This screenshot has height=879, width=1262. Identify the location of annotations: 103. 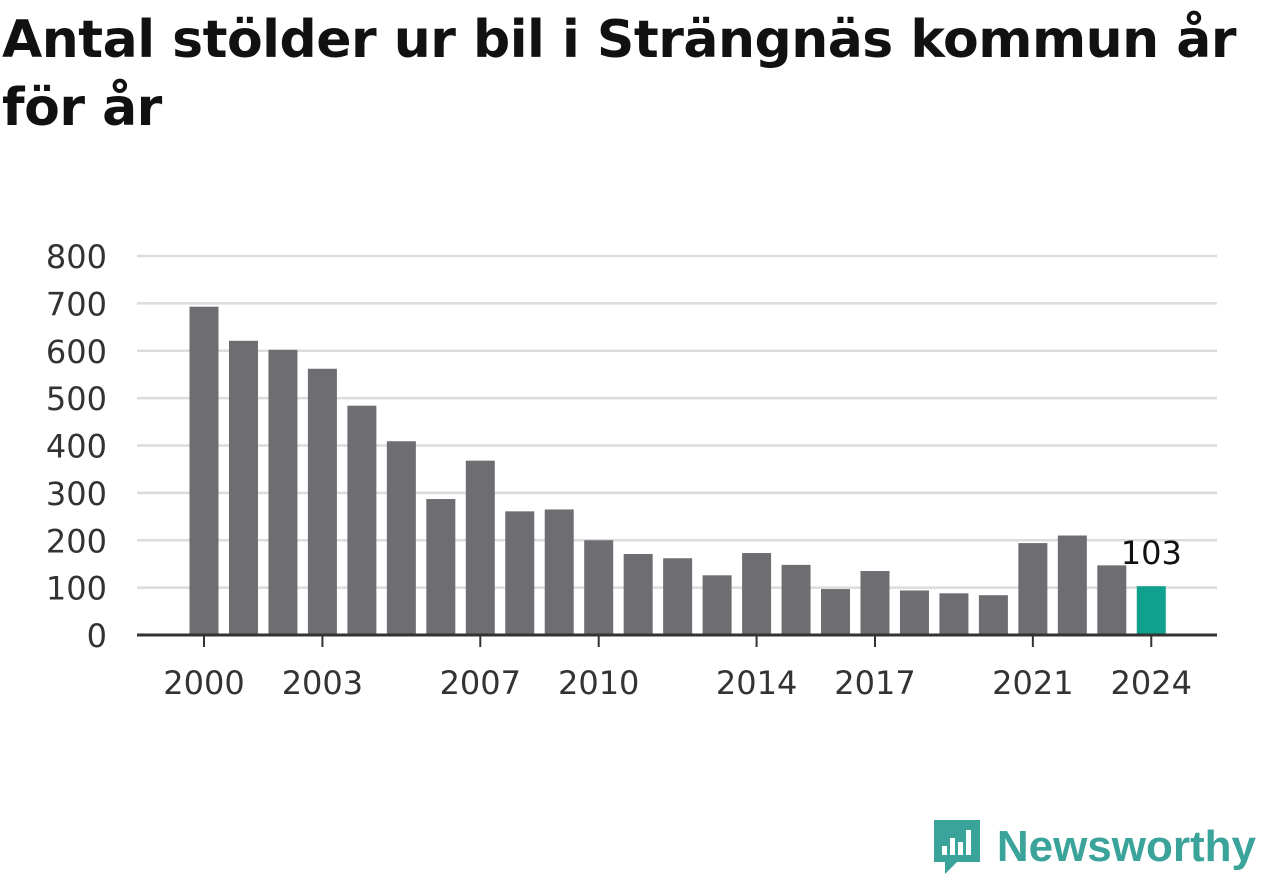
(1151, 553).